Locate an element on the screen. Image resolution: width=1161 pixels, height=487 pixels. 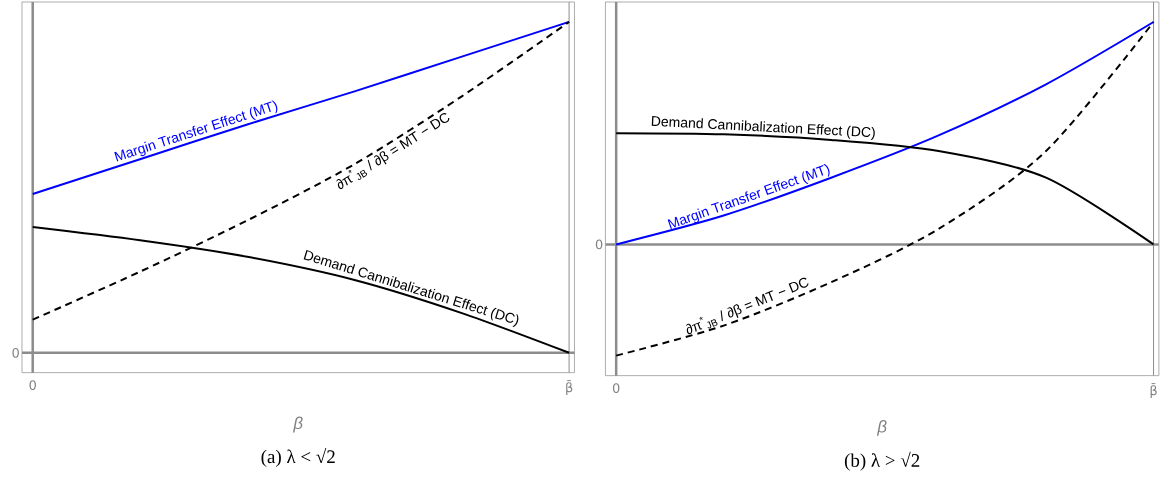
text: (b) λ > √2 is located at coordinates (882, 461).